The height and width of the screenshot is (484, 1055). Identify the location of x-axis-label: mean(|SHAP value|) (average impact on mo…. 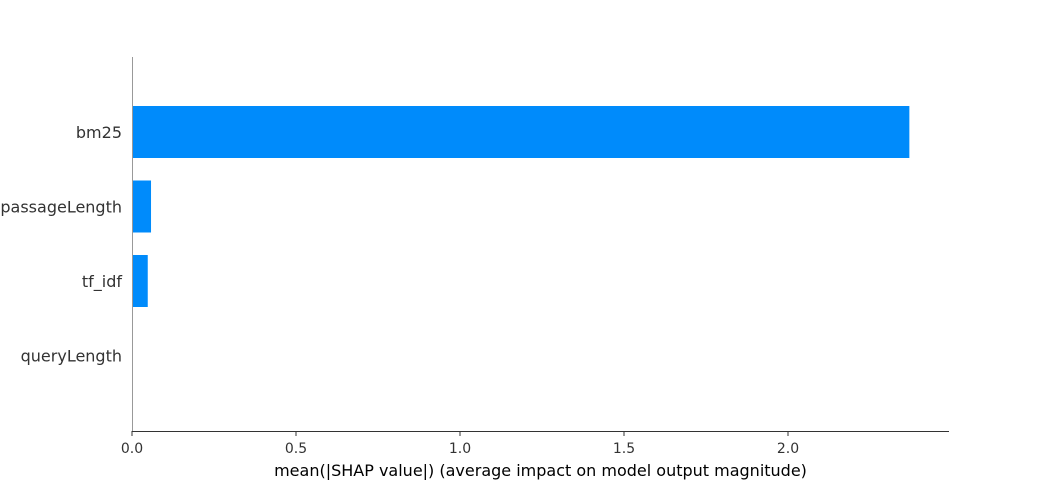
(540, 470).